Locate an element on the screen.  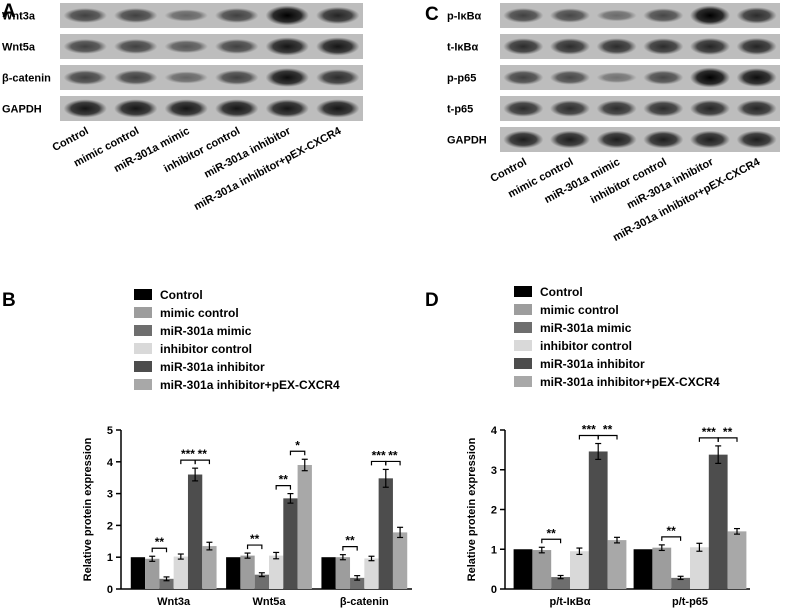
y-tick-label: 4 is located at coordinates (110, 463).